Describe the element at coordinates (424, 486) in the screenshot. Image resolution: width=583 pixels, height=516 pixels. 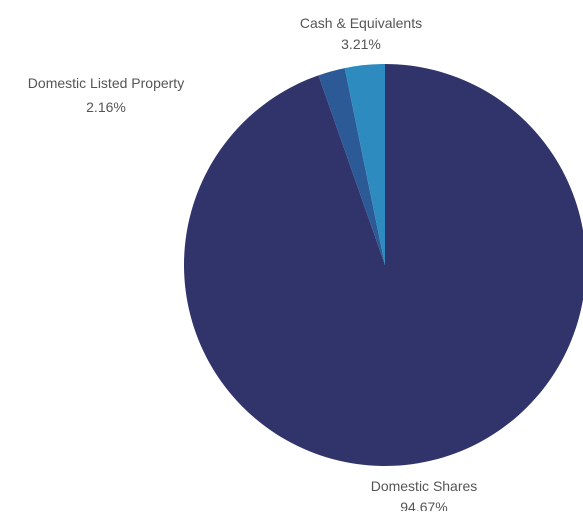
I see `label-domestic-shares: Domestic Shares` at that location.